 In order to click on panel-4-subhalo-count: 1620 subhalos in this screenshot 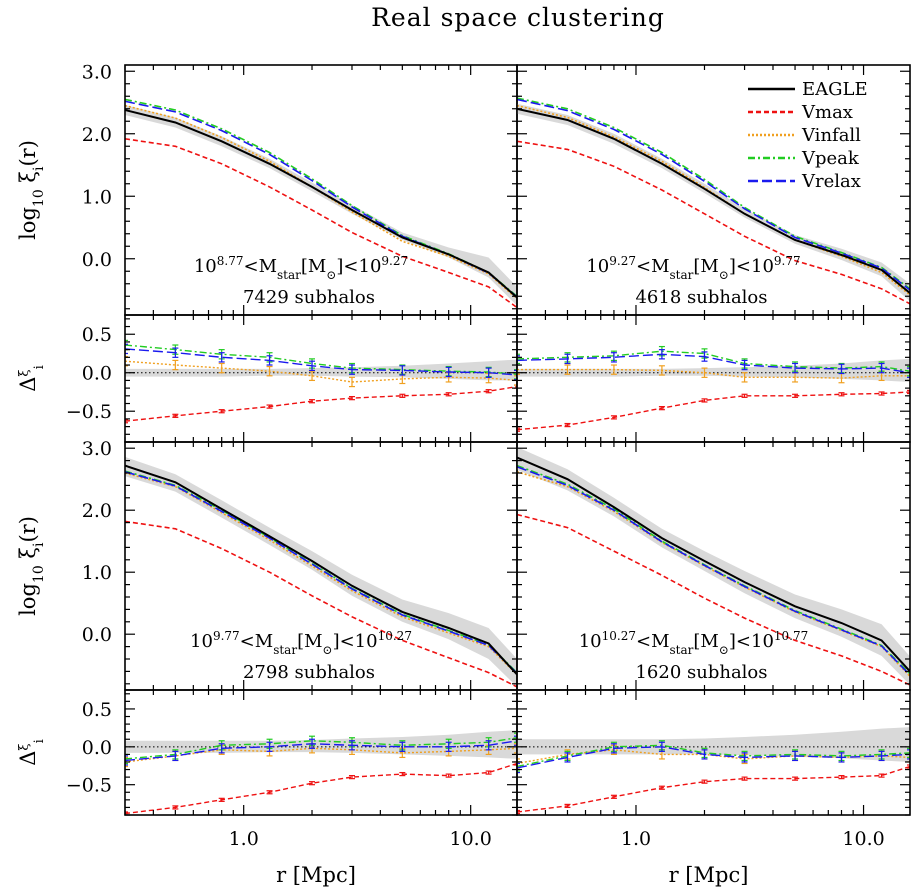, I will do `click(701, 672)`.